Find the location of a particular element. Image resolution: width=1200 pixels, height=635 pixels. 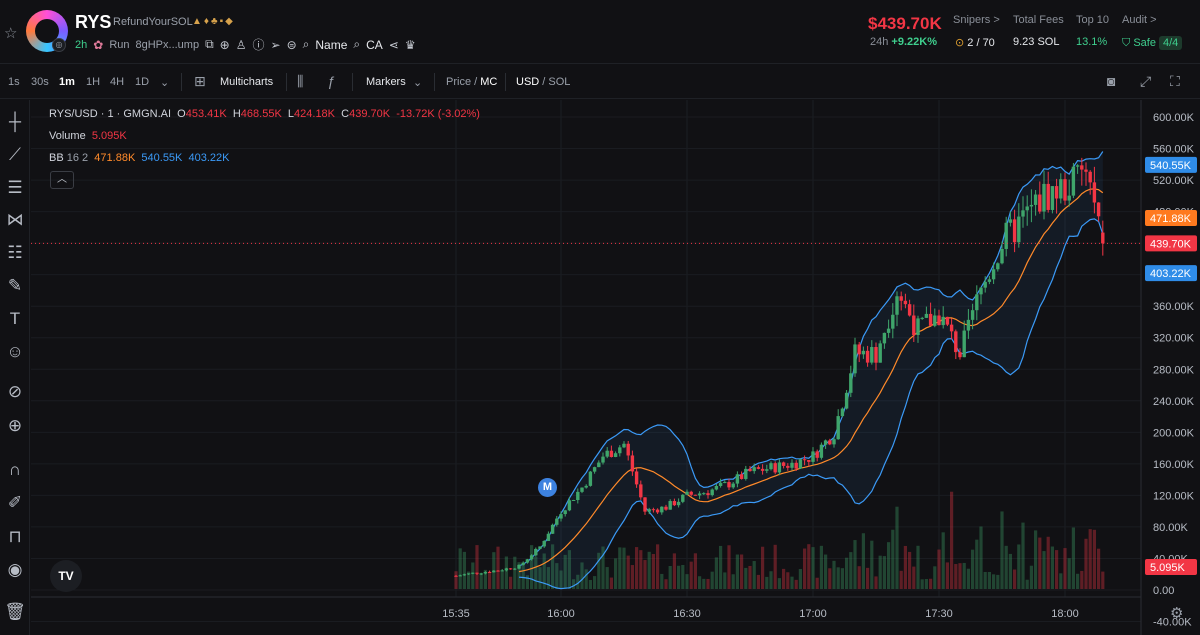

interval-dropdown-icon: ⌄ is located at coordinates (165, 83).